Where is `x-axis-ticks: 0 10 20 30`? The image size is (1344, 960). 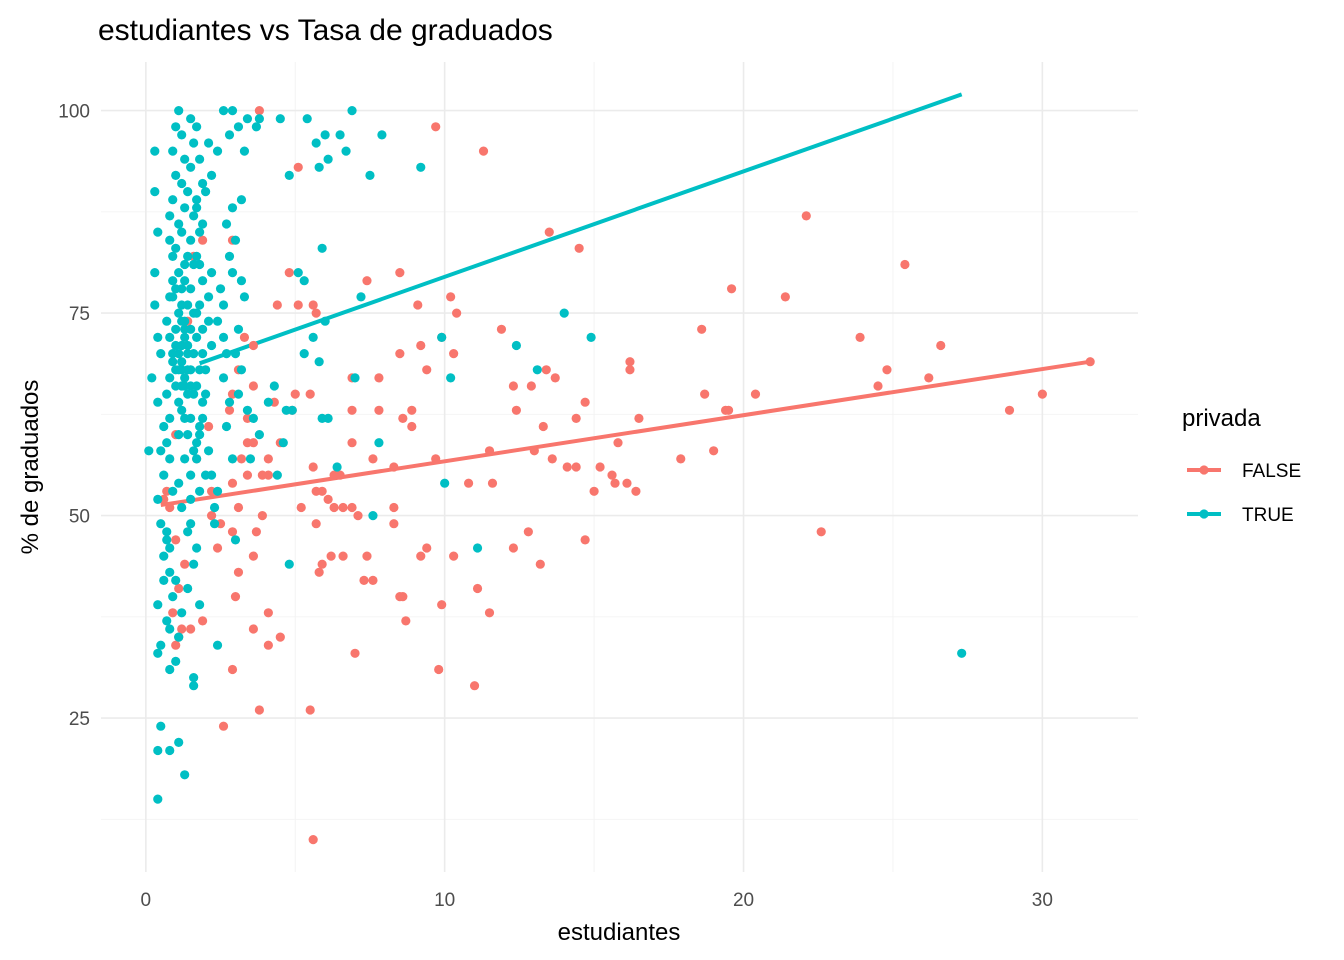
x-axis-ticks: 0 10 20 30 is located at coordinates (597, 900).